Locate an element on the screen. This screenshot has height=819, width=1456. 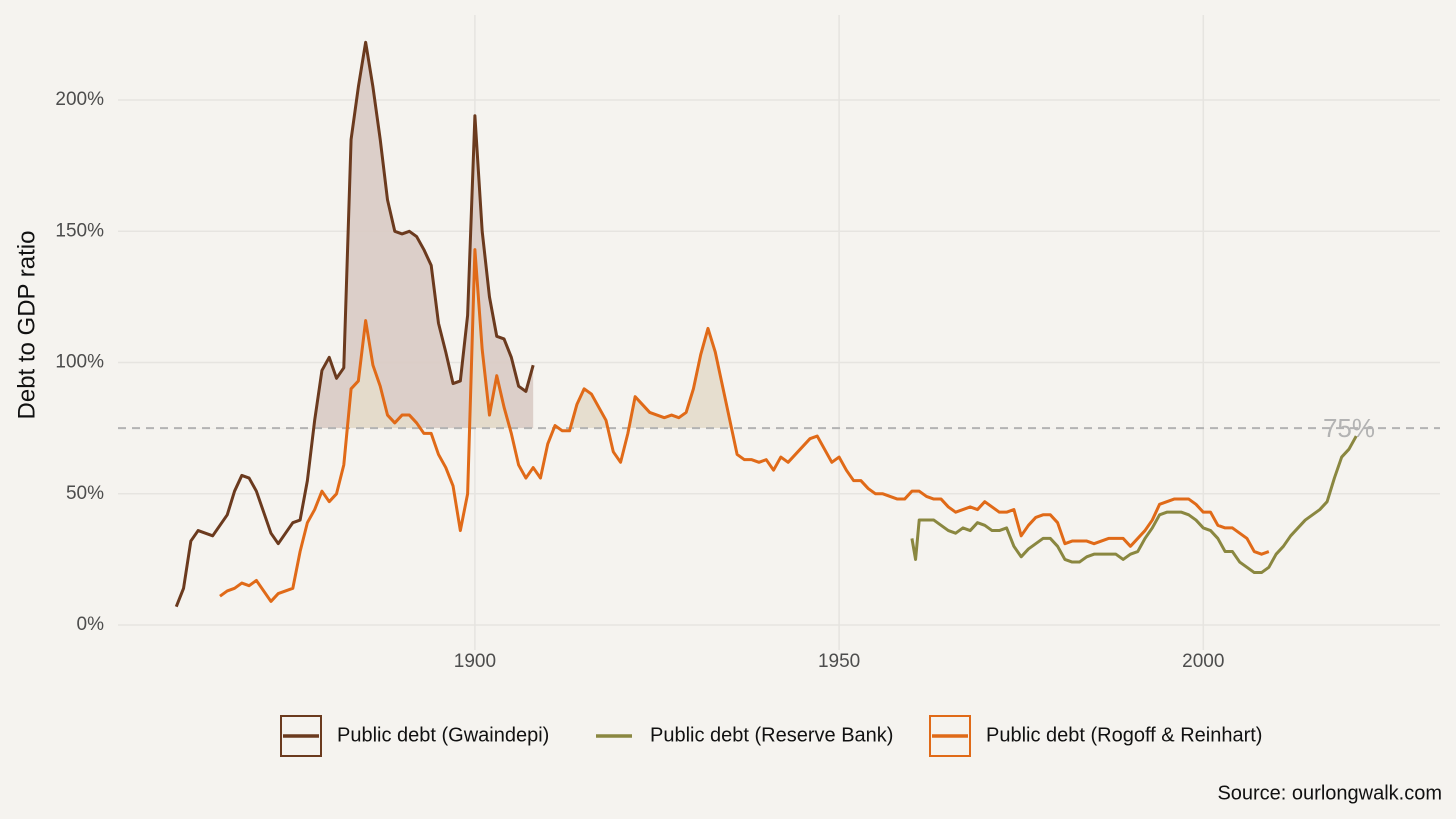
line is located at coordinates (1134, 505).